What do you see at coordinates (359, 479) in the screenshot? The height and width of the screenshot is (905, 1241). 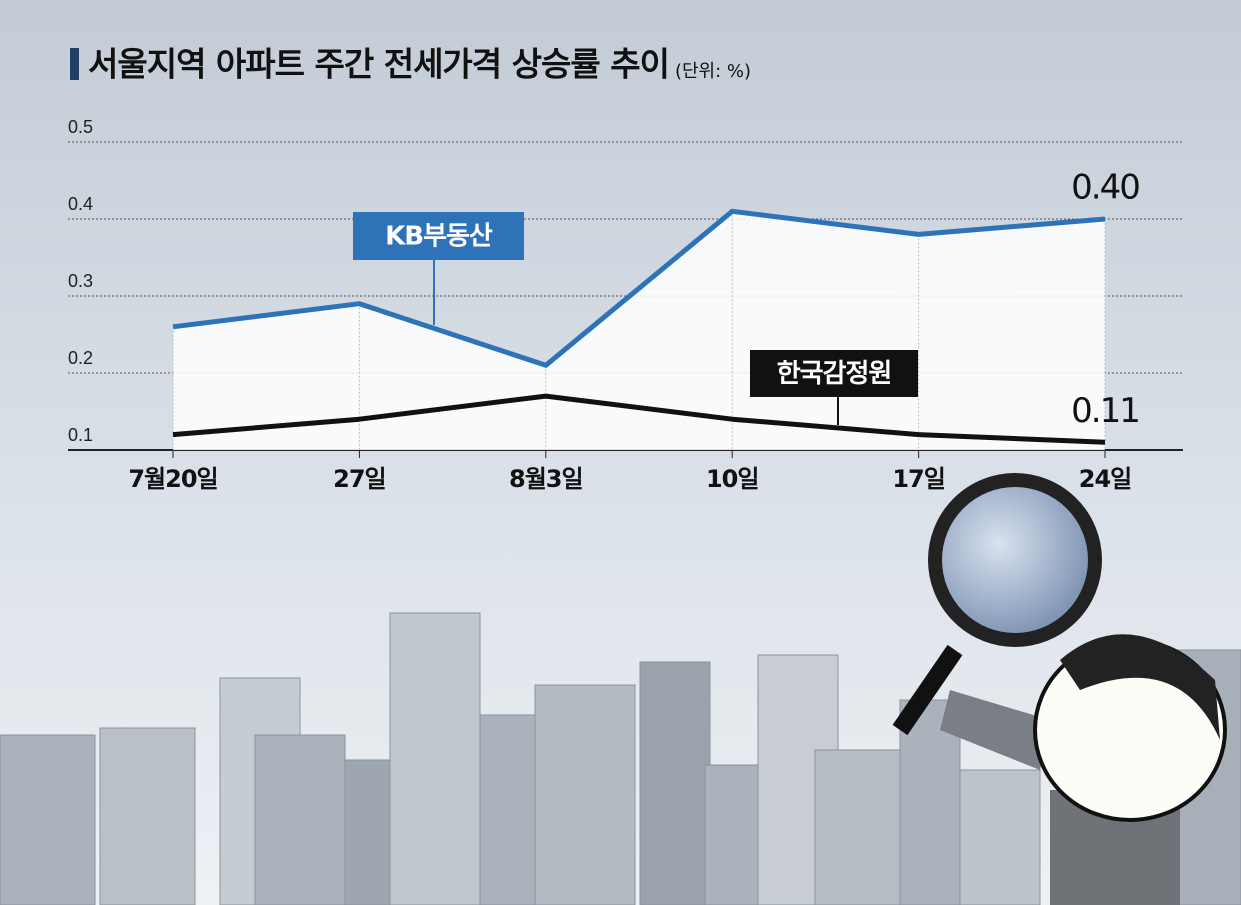 I see `x-tick-label: 27일` at bounding box center [359, 479].